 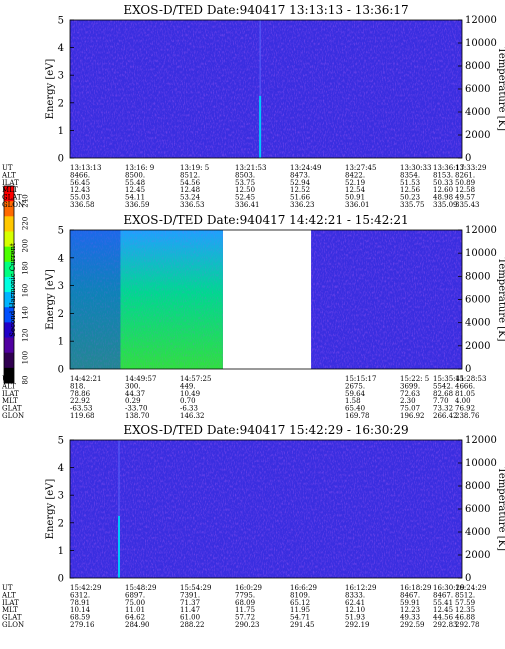 I want to click on ephemeris-cell: 12.35, so click(x=465, y=610).